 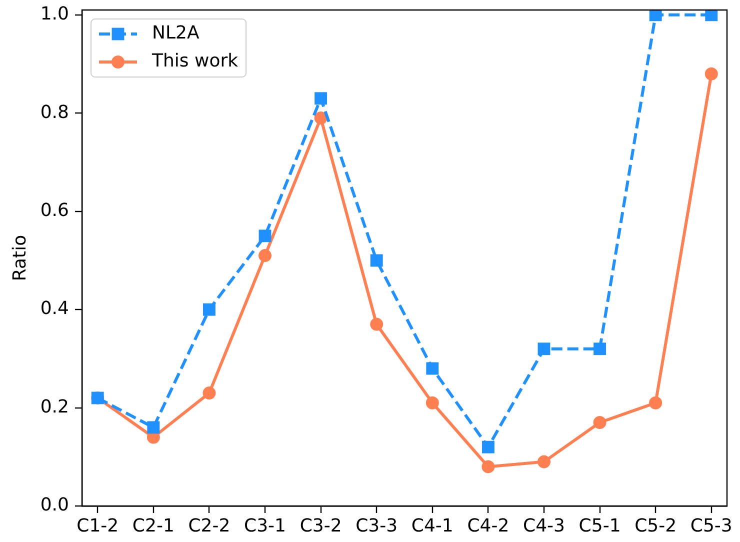 What do you see at coordinates (153, 525) in the screenshot?
I see `x-tick-label: C2-1` at bounding box center [153, 525].